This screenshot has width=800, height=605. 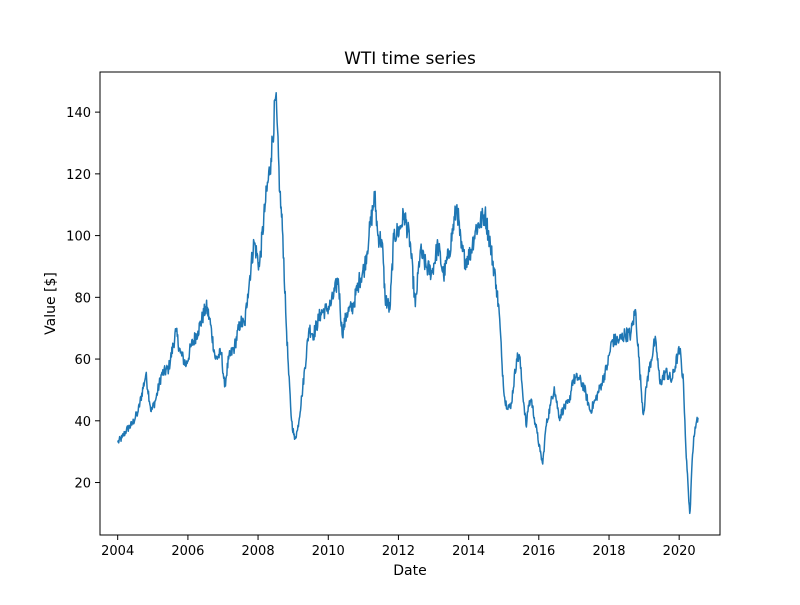 I want to click on x-tick-label: 2012, so click(x=398, y=551).